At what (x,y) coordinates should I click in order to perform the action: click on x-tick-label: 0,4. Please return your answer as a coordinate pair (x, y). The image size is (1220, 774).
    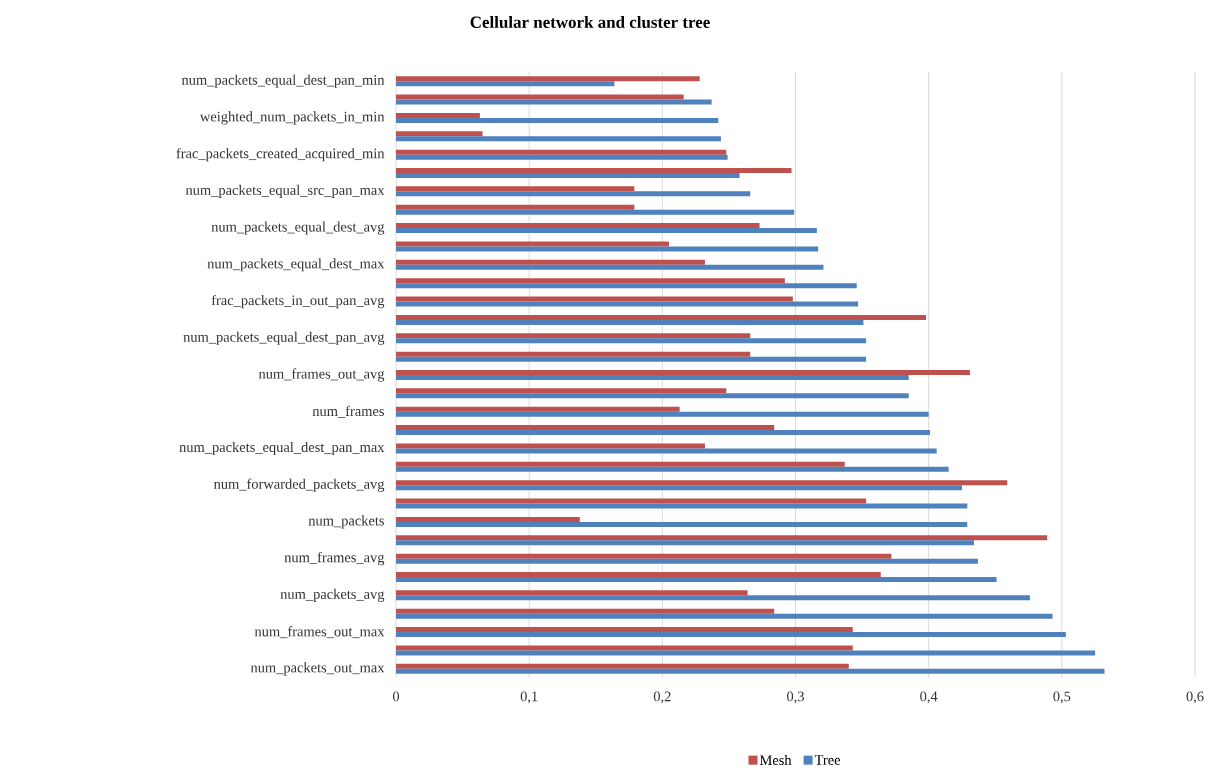
    Looking at the image, I should click on (929, 697).